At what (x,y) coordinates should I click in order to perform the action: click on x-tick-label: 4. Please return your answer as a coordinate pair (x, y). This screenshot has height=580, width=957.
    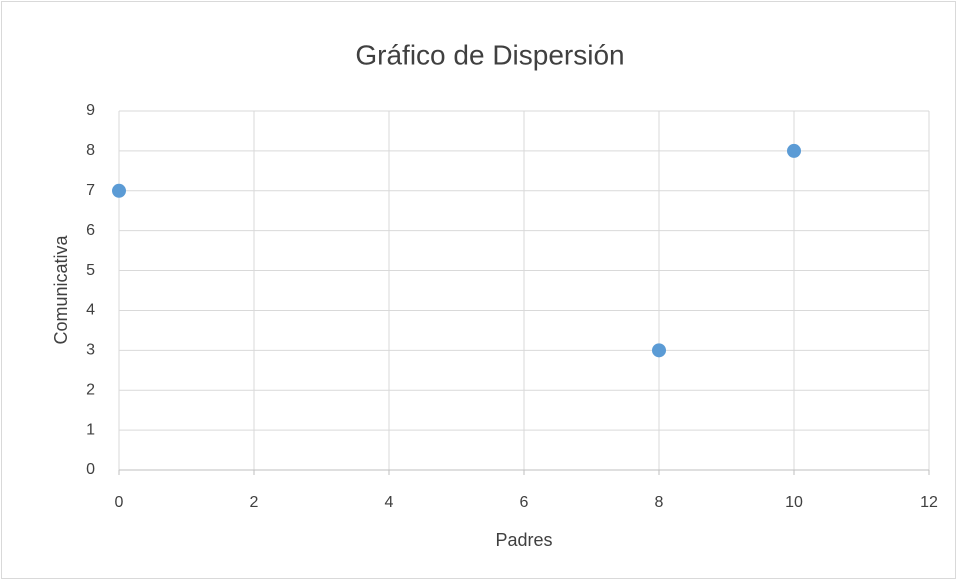
    Looking at the image, I should click on (389, 502).